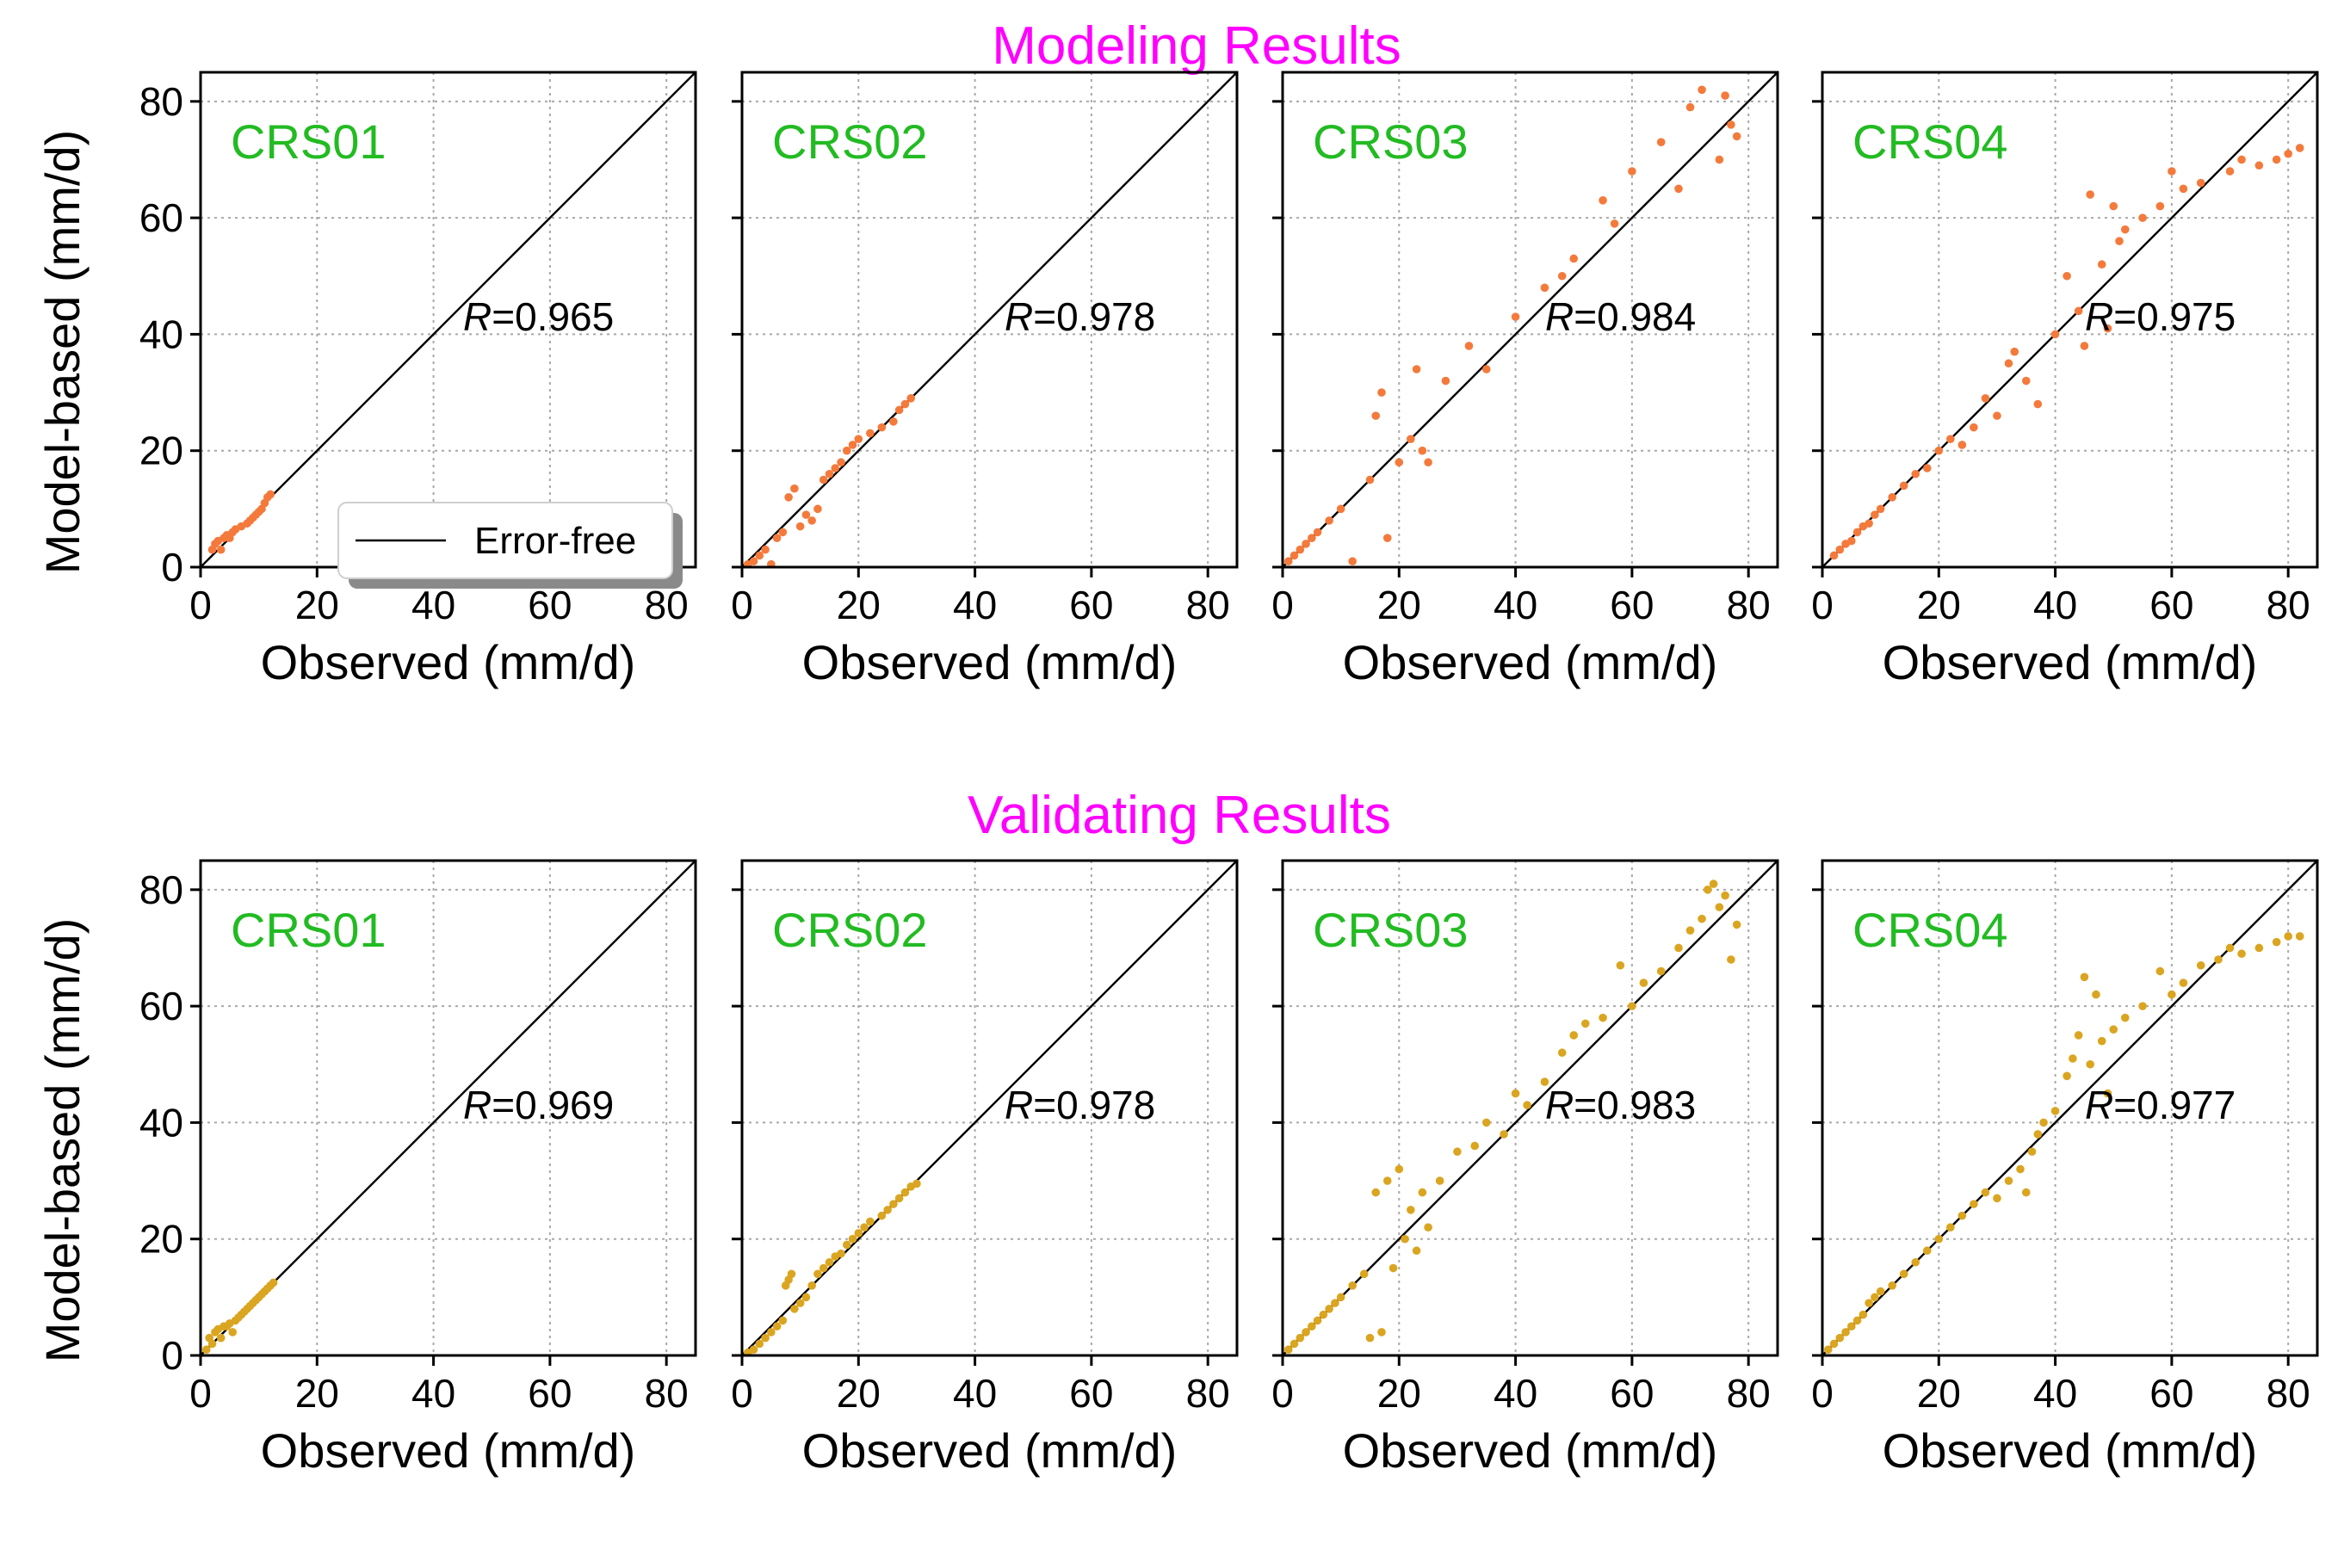 Image resolution: width=2344 pixels, height=1568 pixels. Describe the element at coordinates (448, 319) in the screenshot. I see `error-free-line` at that location.